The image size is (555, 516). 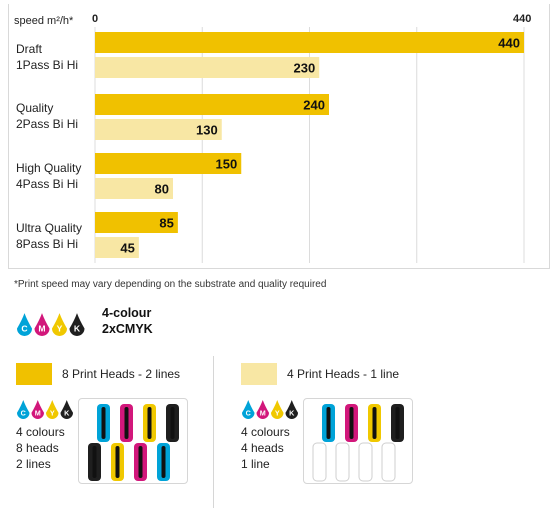 I want to click on bar-value-label: 80, so click(x=162, y=189).